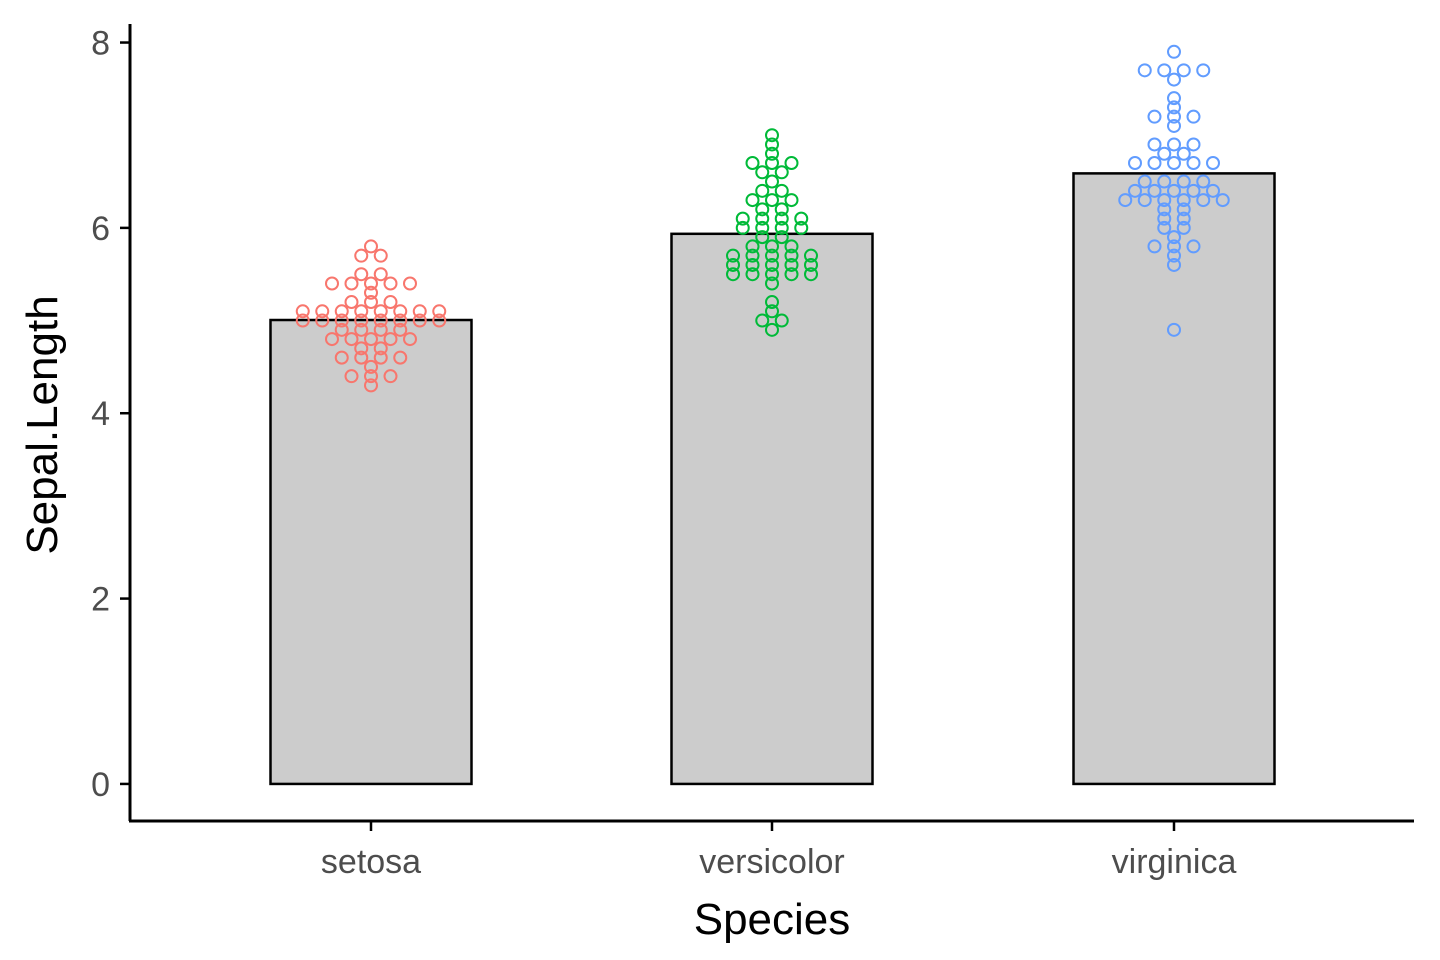 This screenshot has height=960, width=1440. Describe the element at coordinates (42, 424) in the screenshot. I see `y-axis-title: Sepal.Length` at that location.